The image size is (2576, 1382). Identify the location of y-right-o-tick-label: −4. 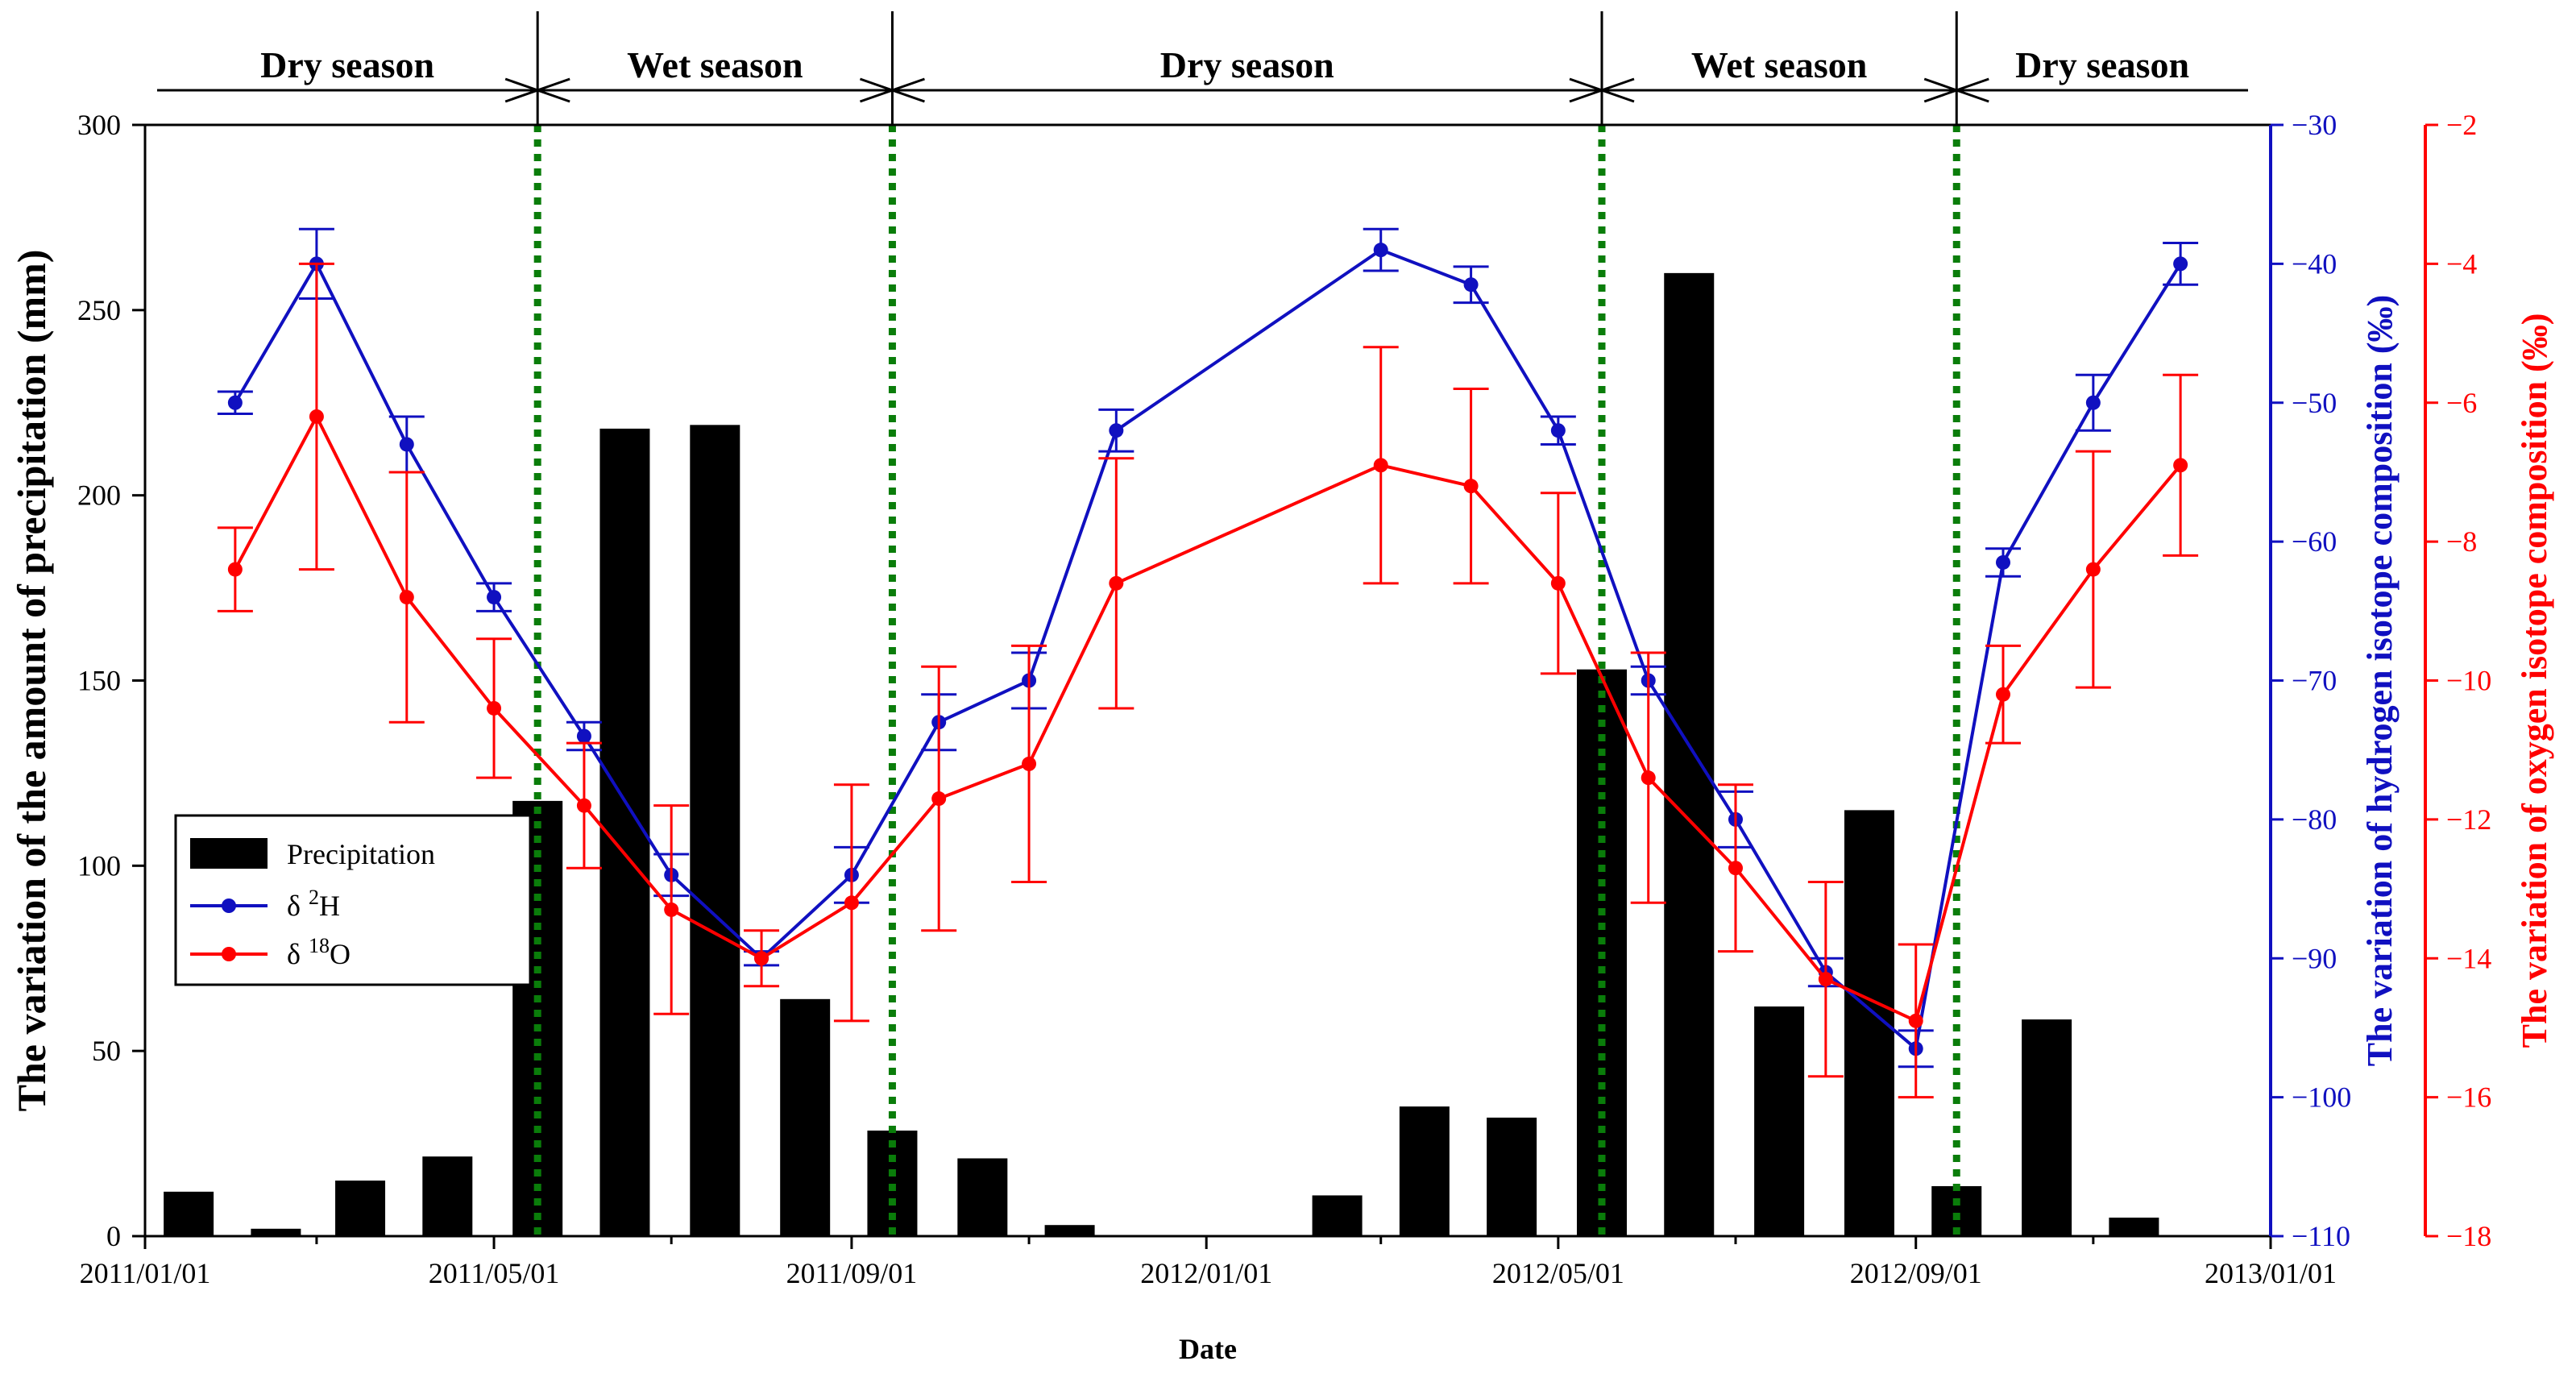
(2461, 263).